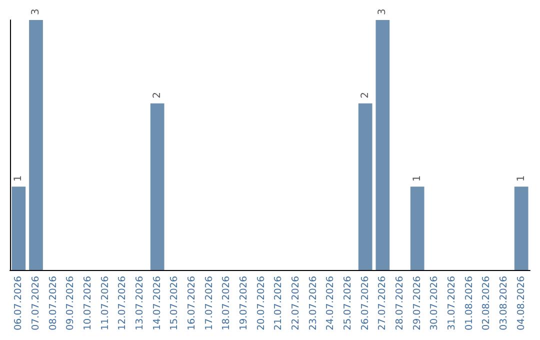  Describe the element at coordinates (174, 303) in the screenshot. I see `x-tick-label: 15.07.2026` at that location.